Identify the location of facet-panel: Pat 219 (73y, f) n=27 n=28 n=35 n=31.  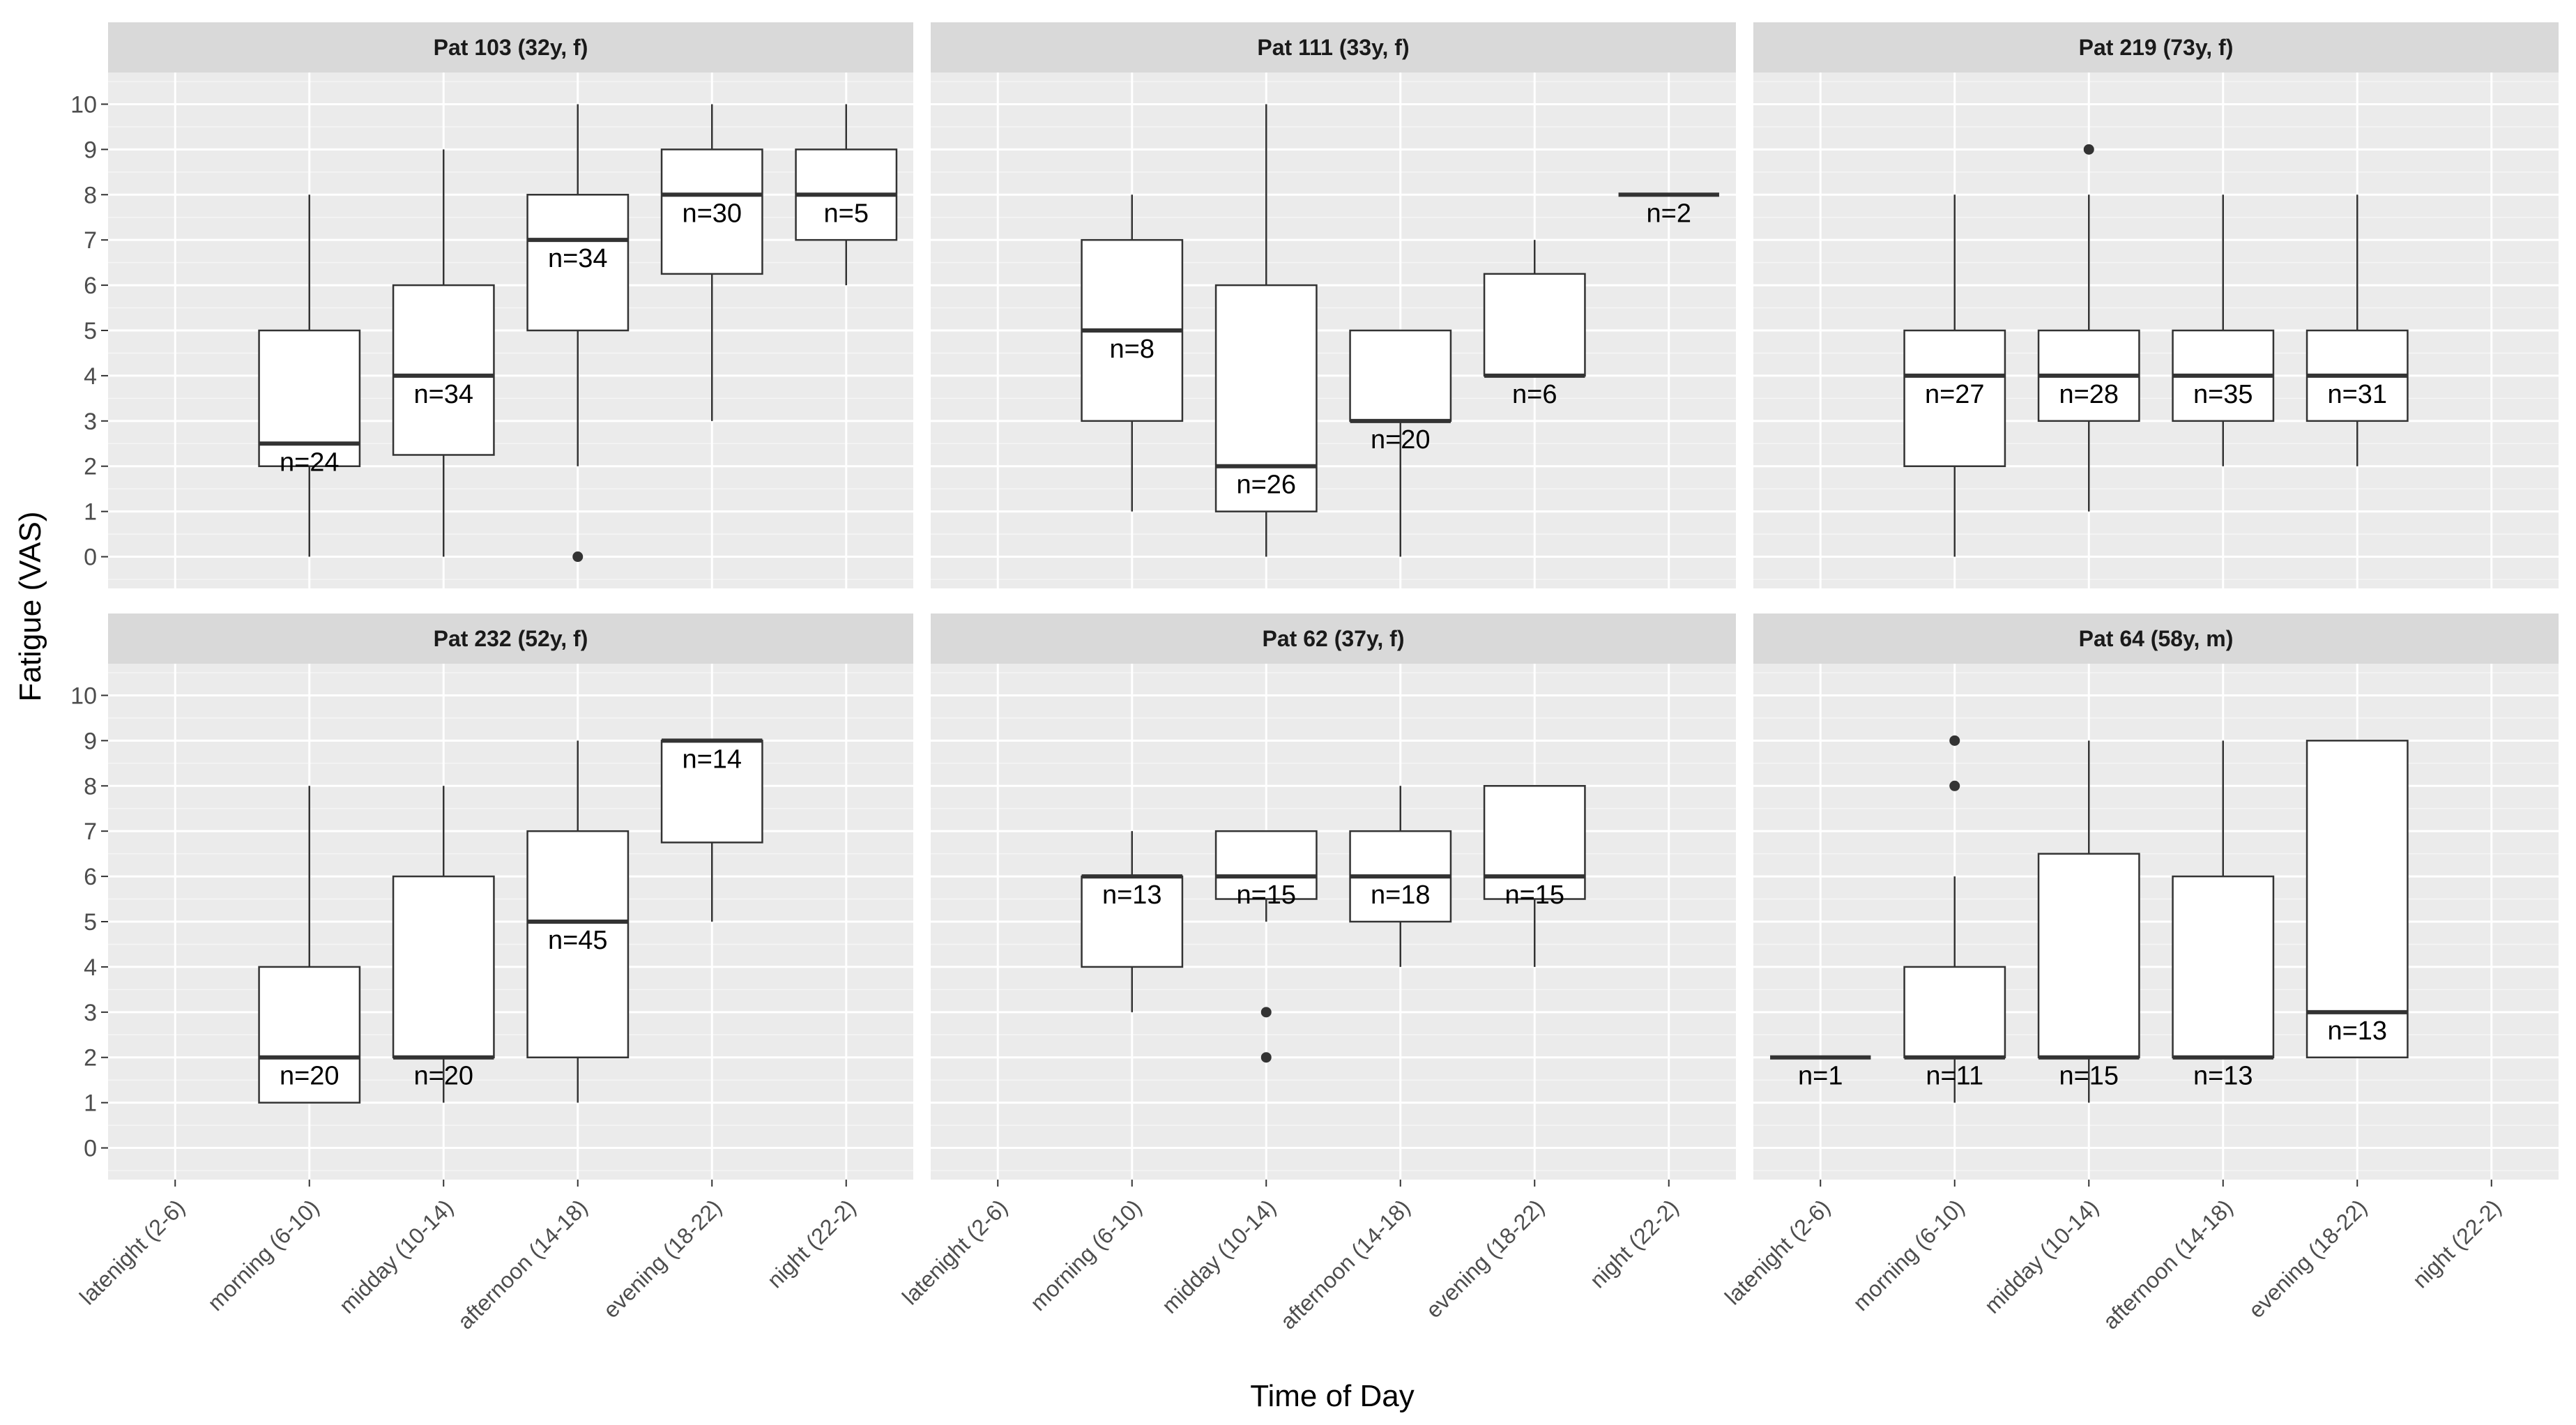
(2156, 305).